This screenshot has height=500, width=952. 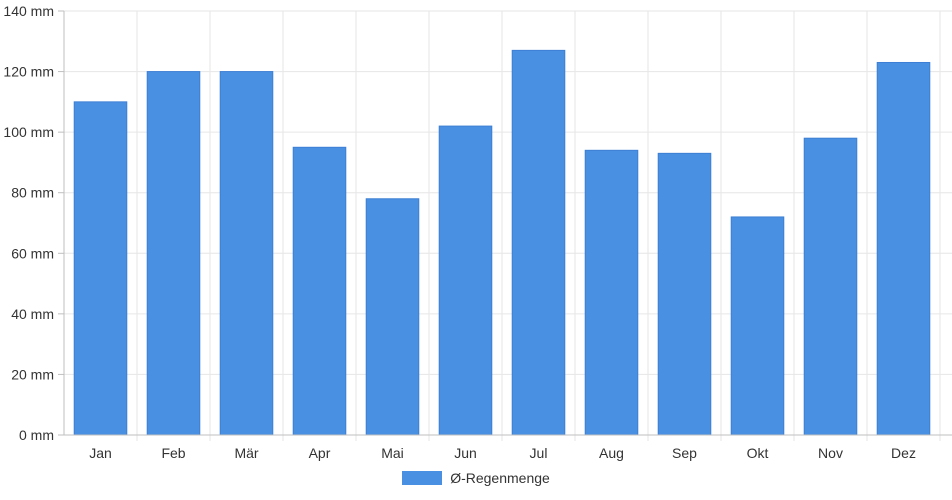 What do you see at coordinates (319, 291) in the screenshot?
I see `bar-apr` at bounding box center [319, 291].